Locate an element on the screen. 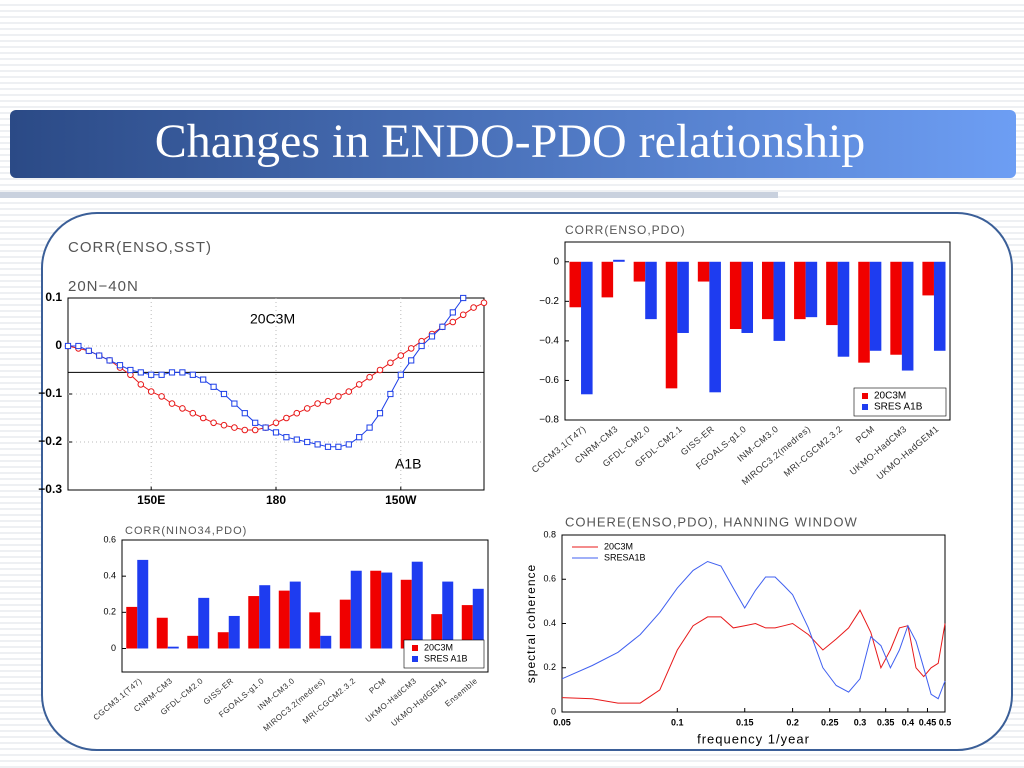 The image size is (1024, 768). y-tick-label: −0.6 is located at coordinates (549, 380).